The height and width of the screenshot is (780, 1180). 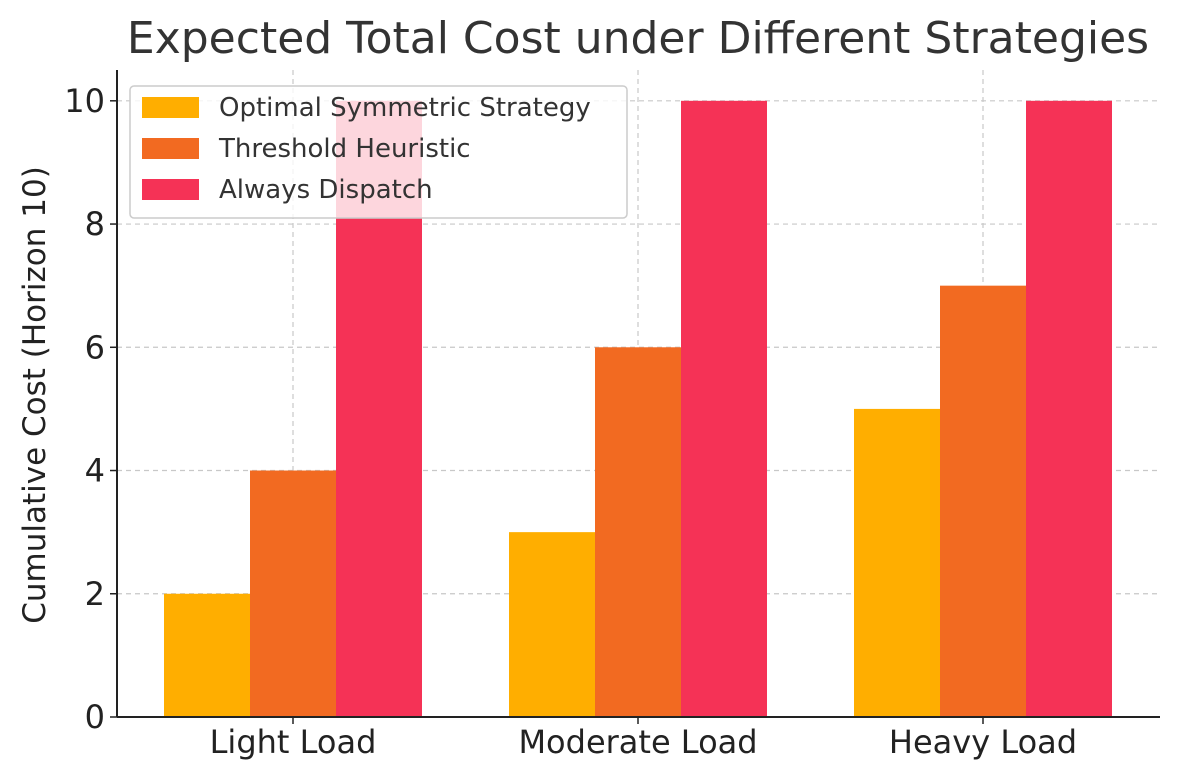 I want to click on legend-label: Threshold Heuristic, so click(x=344, y=149).